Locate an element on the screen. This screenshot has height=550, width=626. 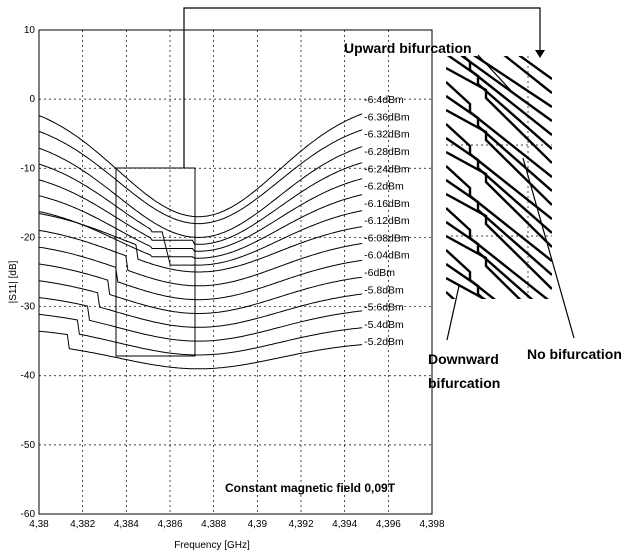
x-axis-label: Frequency [GHz] is located at coordinates (212, 545).